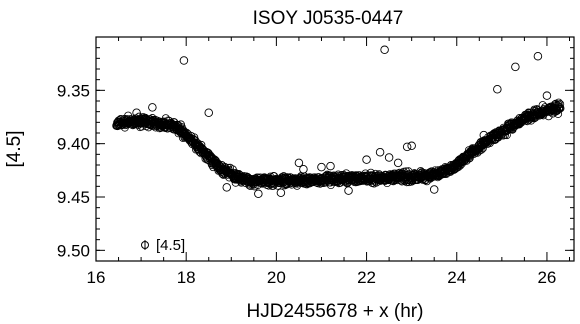 Image resolution: width=580 pixels, height=324 pixels. Describe the element at coordinates (73, 90) in the screenshot. I see `y-tick-label: 9.35` at that location.